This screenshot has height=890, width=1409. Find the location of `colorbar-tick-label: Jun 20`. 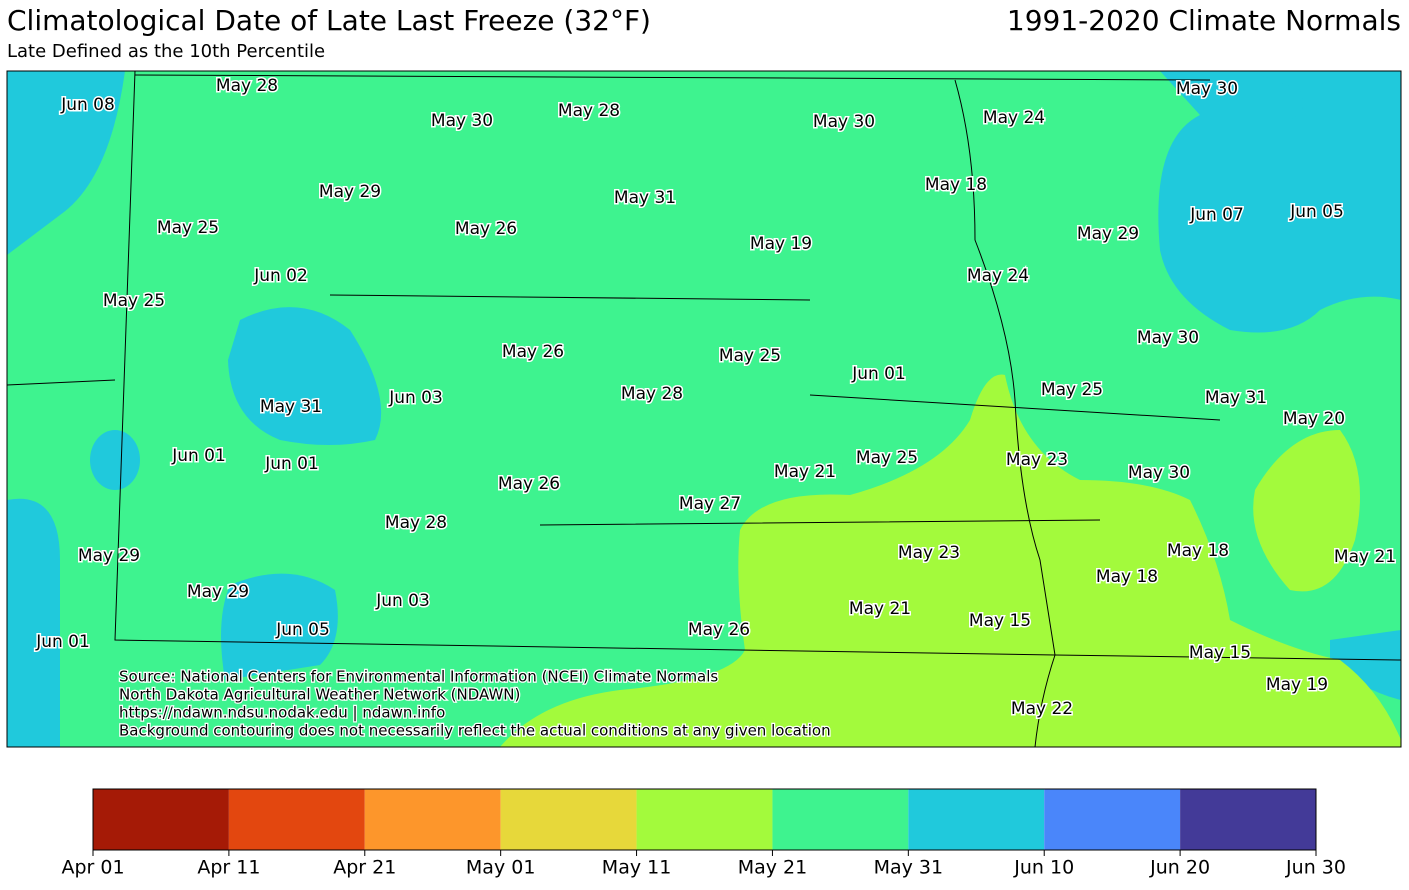

colorbar-tick-label: Jun 20 is located at coordinates (1179, 868).